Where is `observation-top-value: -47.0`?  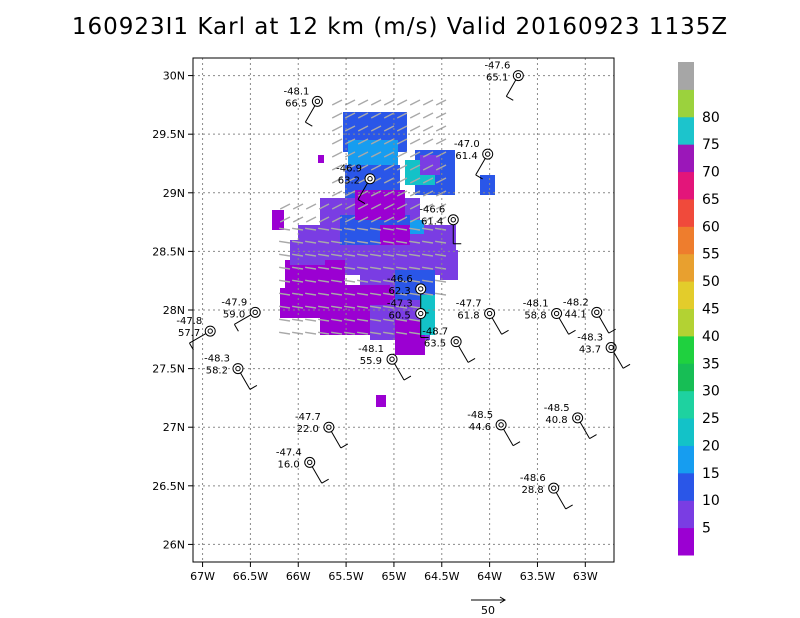
observation-top-value: -47.0 is located at coordinates (467, 144).